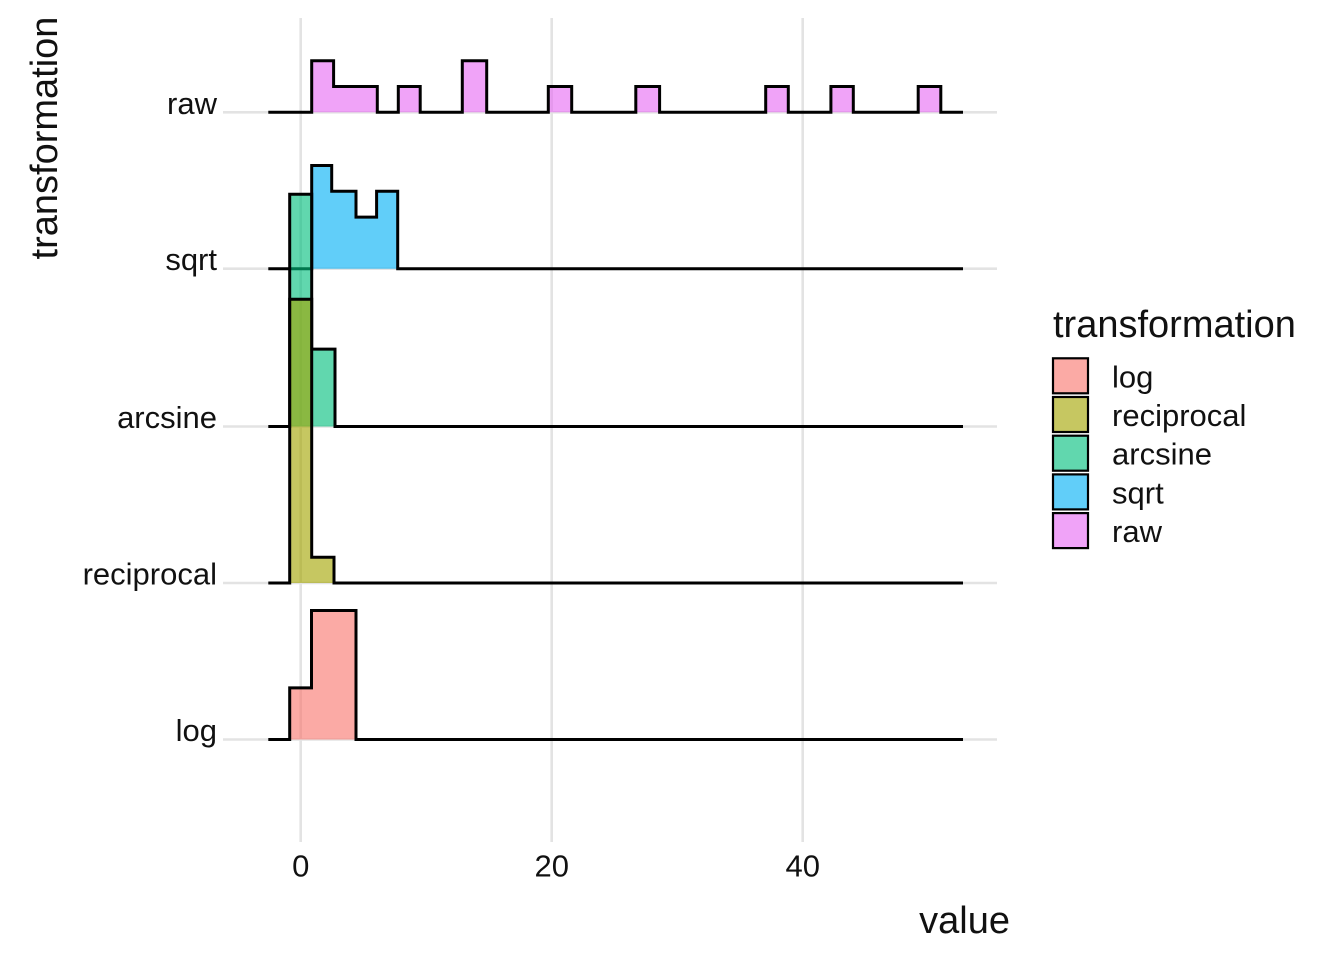 The image size is (1344, 960). What do you see at coordinates (615, 86) in the screenshot?
I see `ridge-raw` at bounding box center [615, 86].